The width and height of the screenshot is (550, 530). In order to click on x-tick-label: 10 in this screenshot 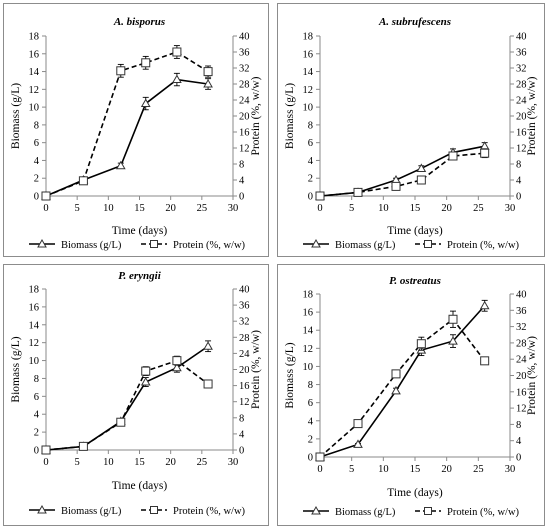, I will do `click(383, 208)`.